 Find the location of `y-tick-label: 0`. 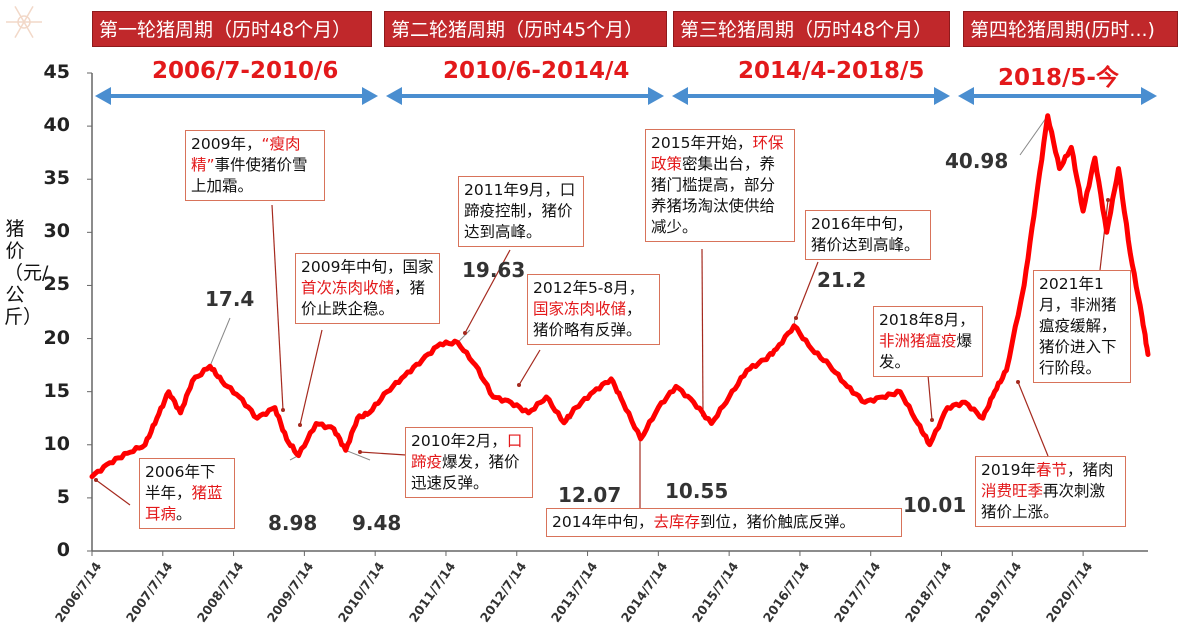

y-tick-label: 0 is located at coordinates (63, 550).